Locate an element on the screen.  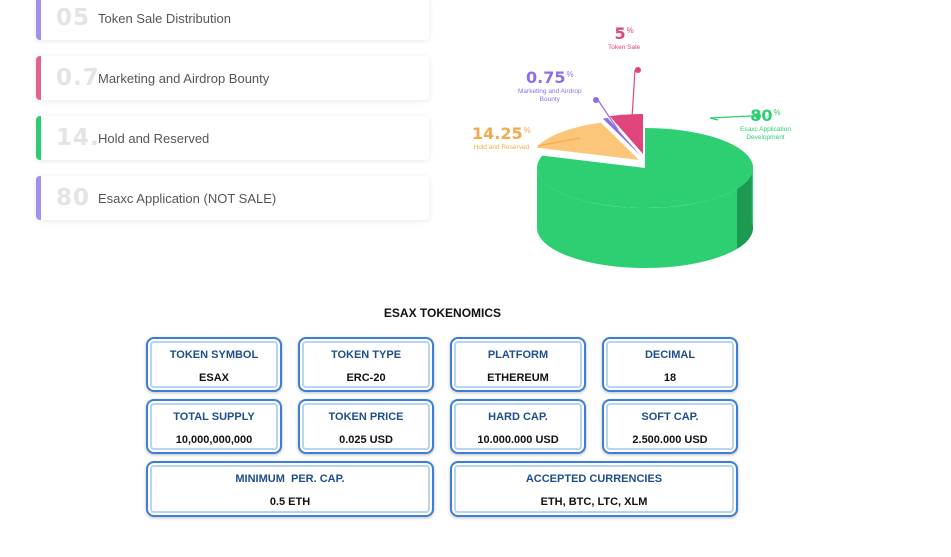
callout-application: 80% Esaxc Application Development is located at coordinates (765, 124).